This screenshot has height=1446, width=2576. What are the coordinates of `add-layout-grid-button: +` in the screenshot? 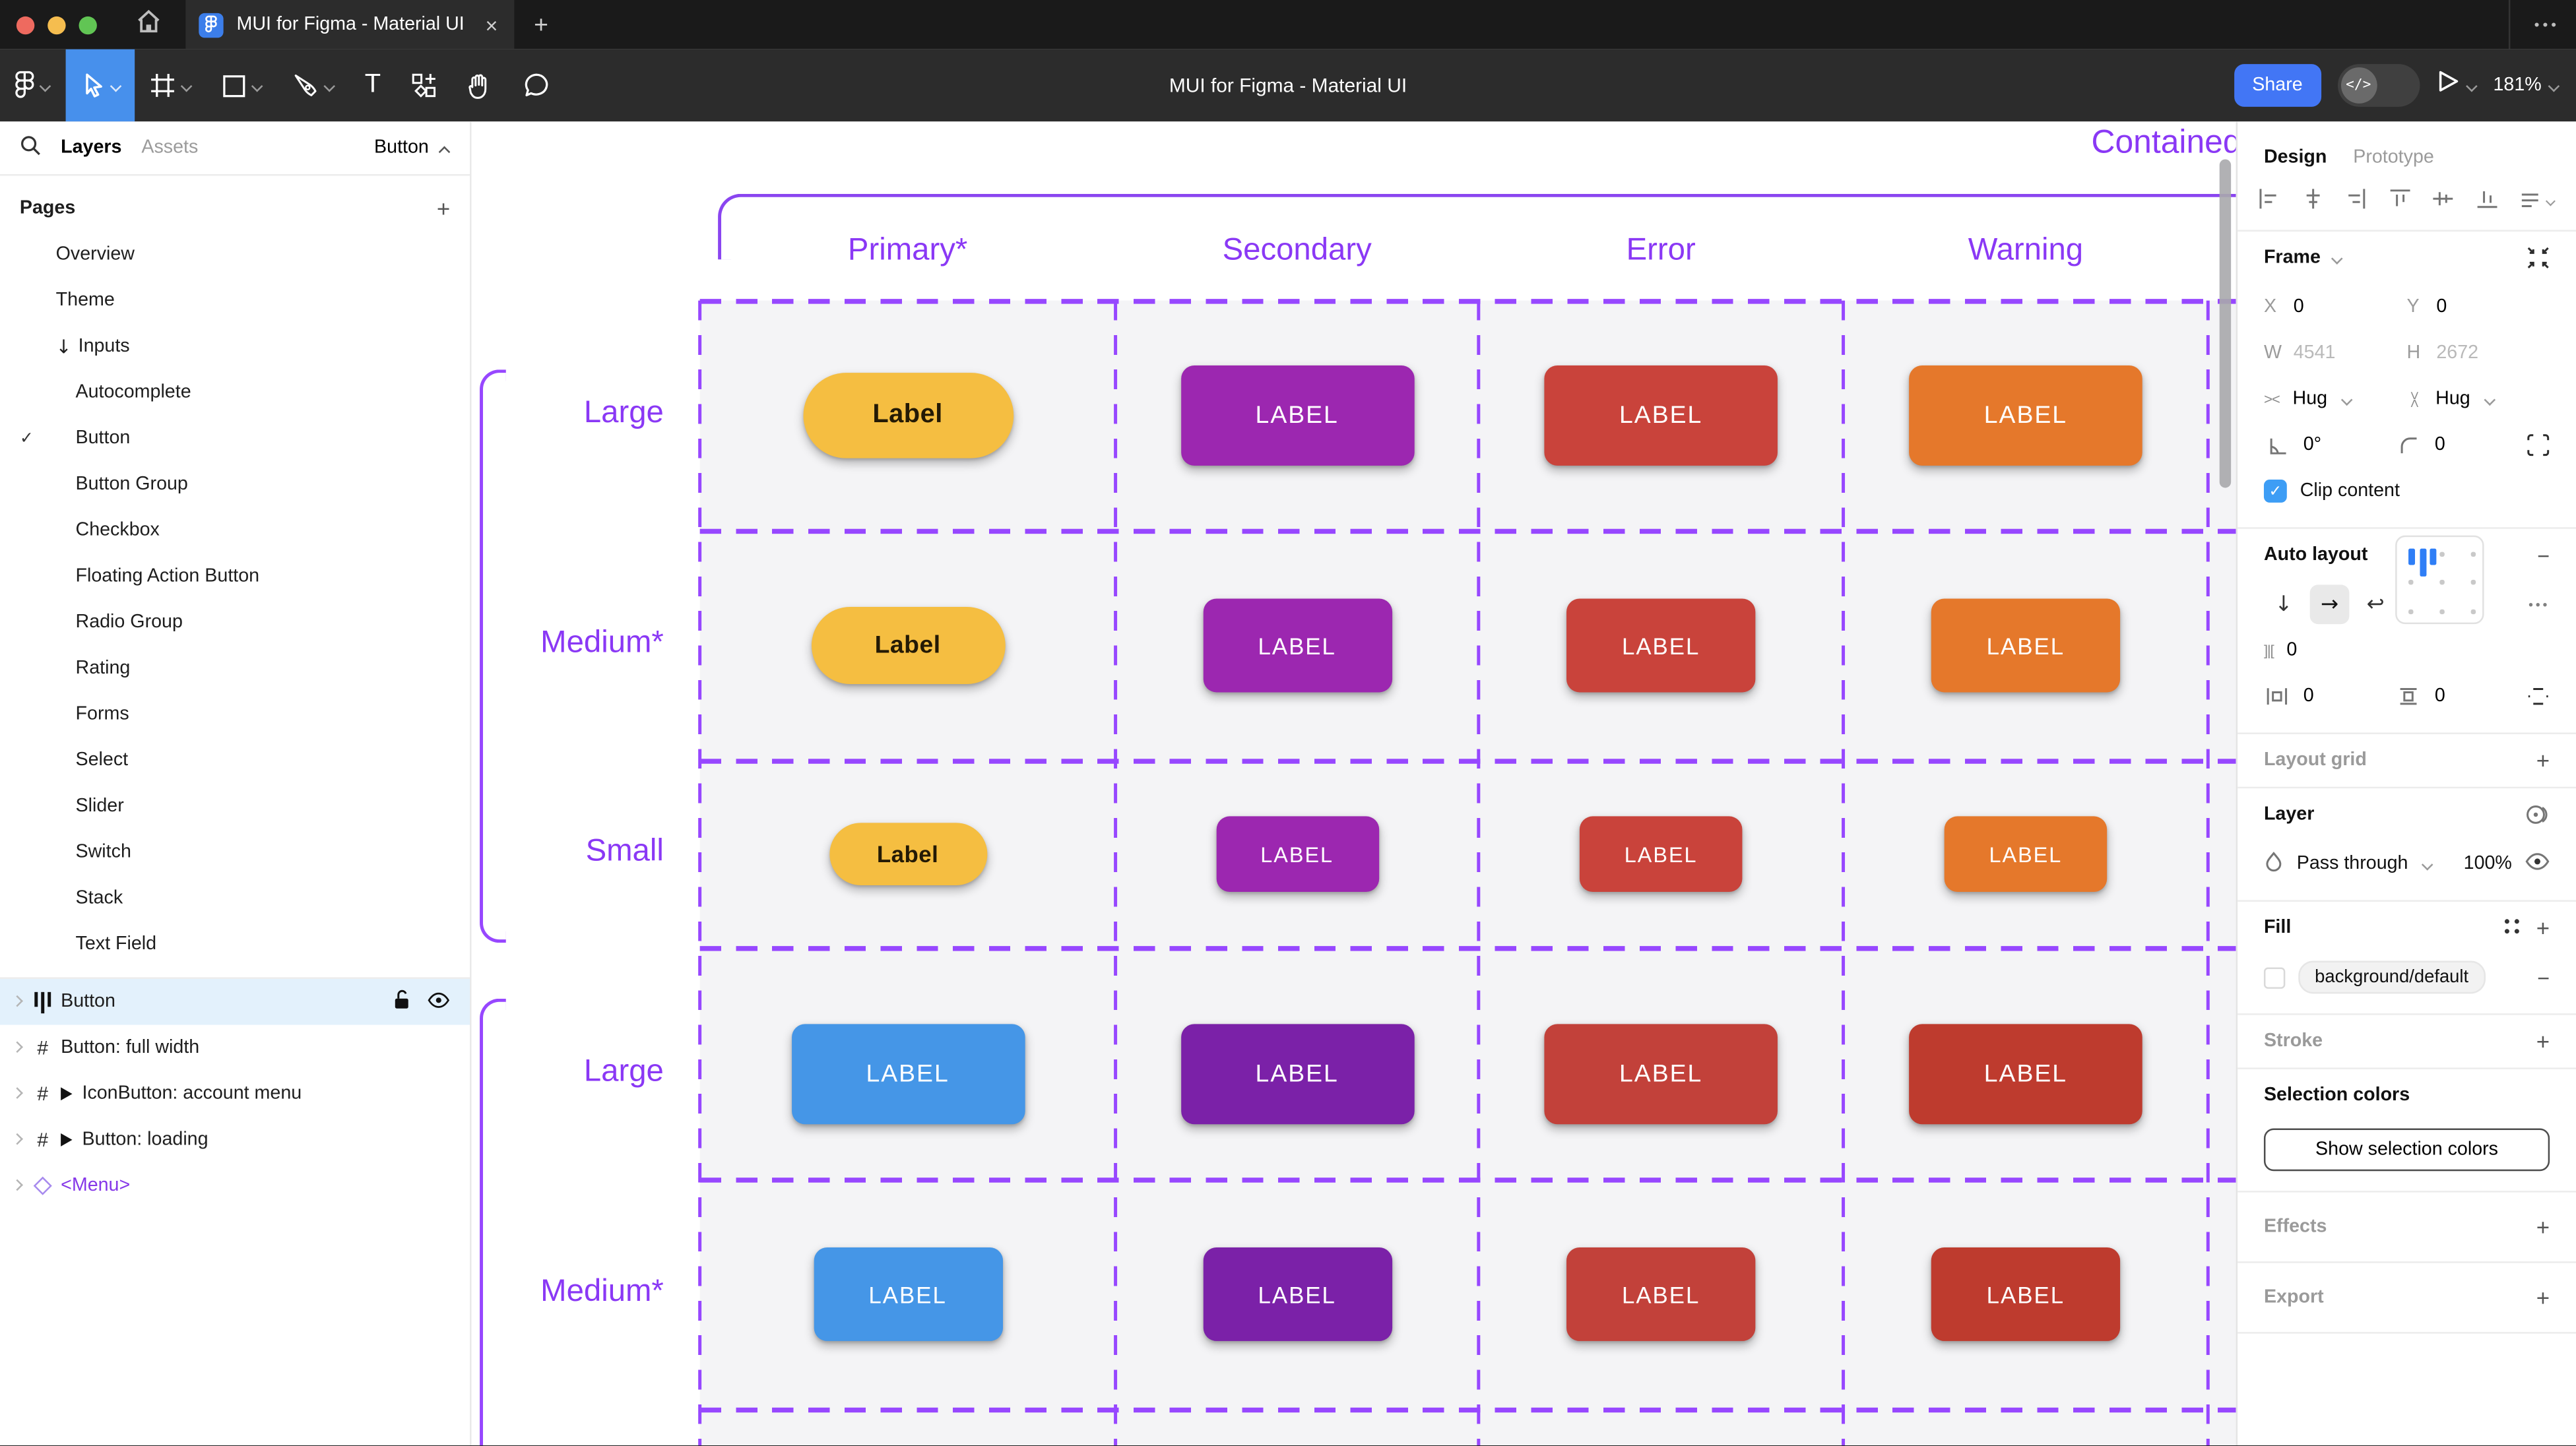 It's located at (2543, 760).